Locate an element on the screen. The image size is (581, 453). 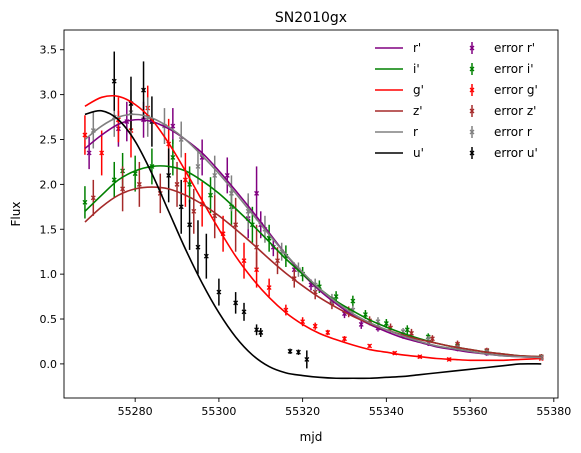
y-tick-label: 0.0 is located at coordinates (49, 364).